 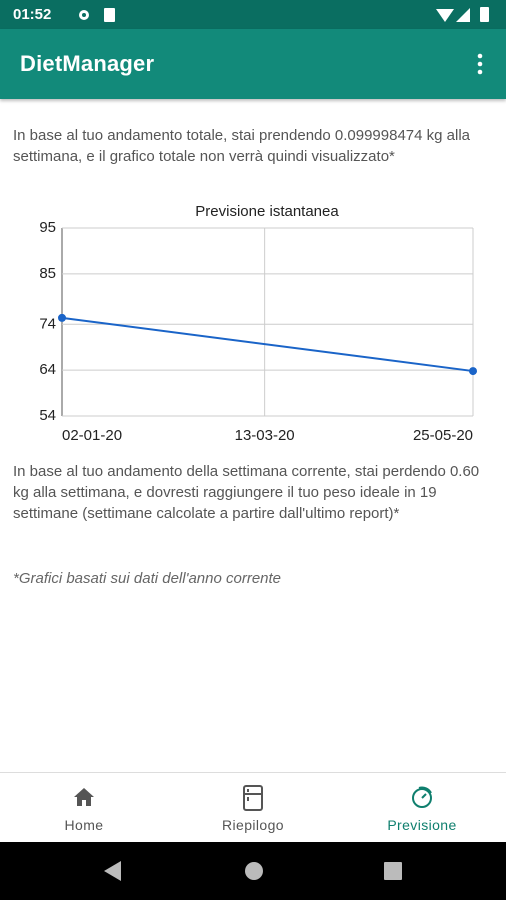 What do you see at coordinates (47, 227) in the screenshot?
I see `y-tick-label: 95` at bounding box center [47, 227].